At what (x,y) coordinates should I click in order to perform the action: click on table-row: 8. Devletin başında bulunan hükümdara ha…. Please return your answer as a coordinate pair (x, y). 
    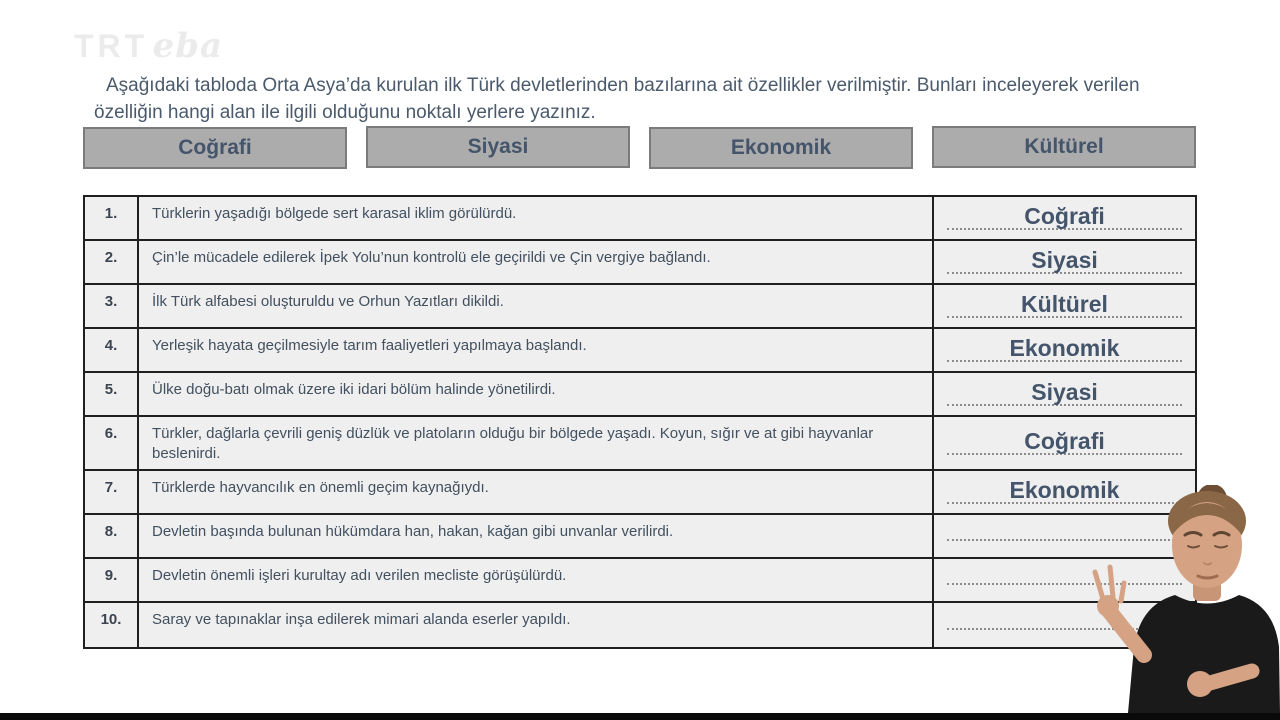
    Looking at the image, I should click on (640, 537).